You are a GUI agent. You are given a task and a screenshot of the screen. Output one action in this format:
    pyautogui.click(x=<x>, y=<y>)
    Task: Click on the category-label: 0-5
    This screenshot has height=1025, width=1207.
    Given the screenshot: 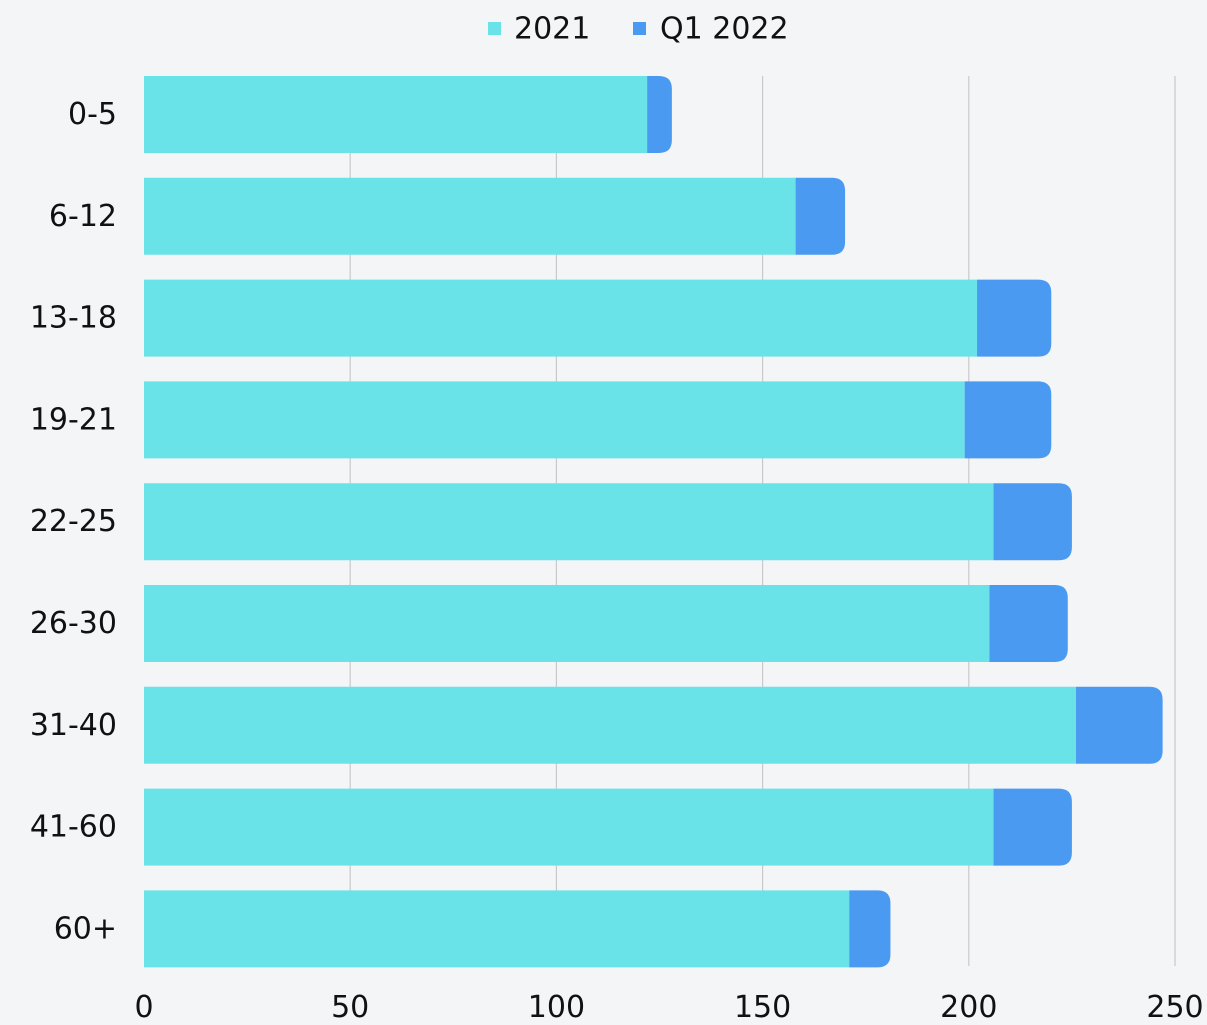 What is the action you would take?
    pyautogui.click(x=92, y=114)
    